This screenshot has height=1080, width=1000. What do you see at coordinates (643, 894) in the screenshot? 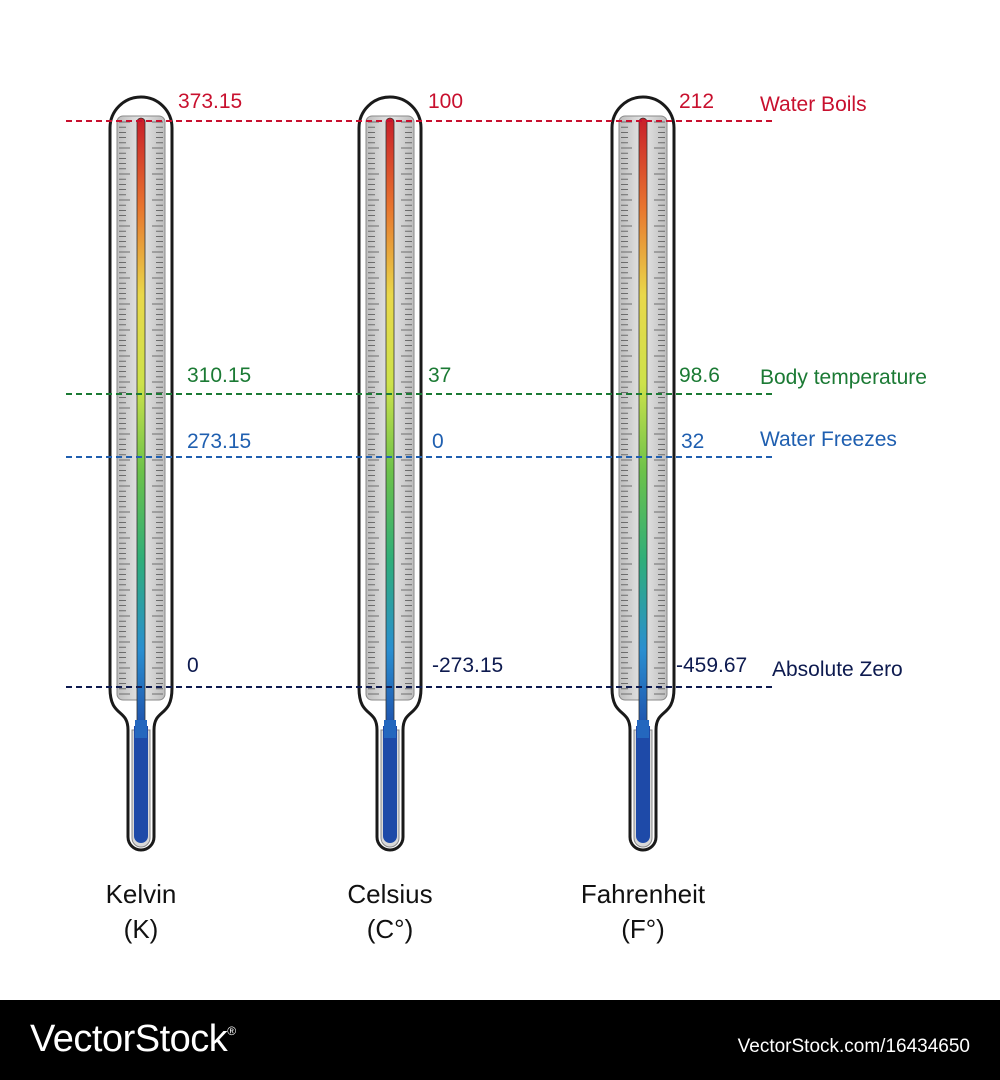
I see `fahrenheit-title: Fahrenheit` at bounding box center [643, 894].